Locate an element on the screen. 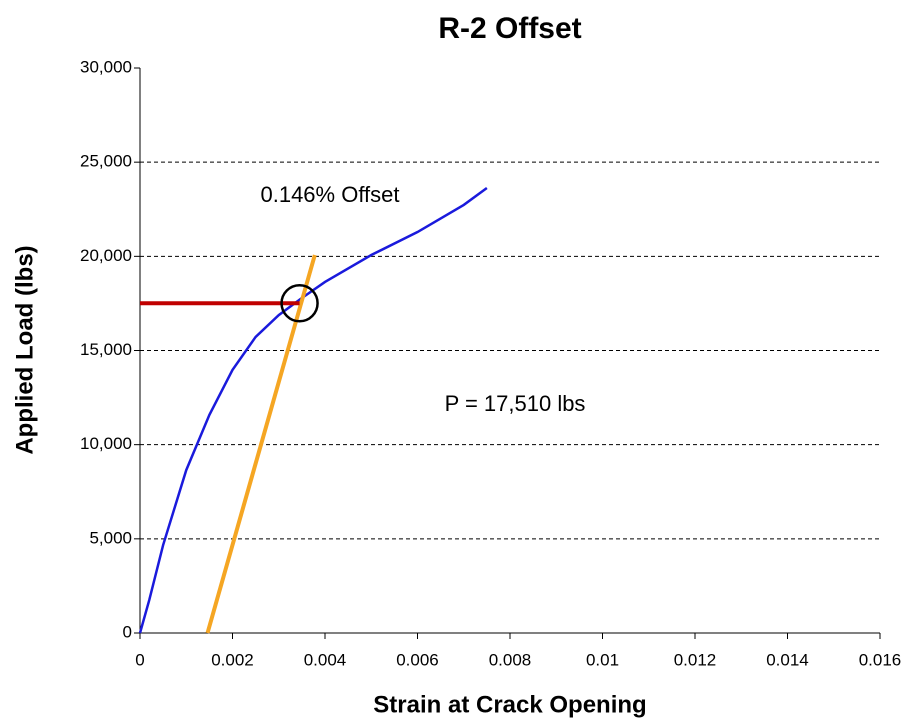 This screenshot has width=916, height=728. x-tick-label: 0.01 is located at coordinates (602, 659).